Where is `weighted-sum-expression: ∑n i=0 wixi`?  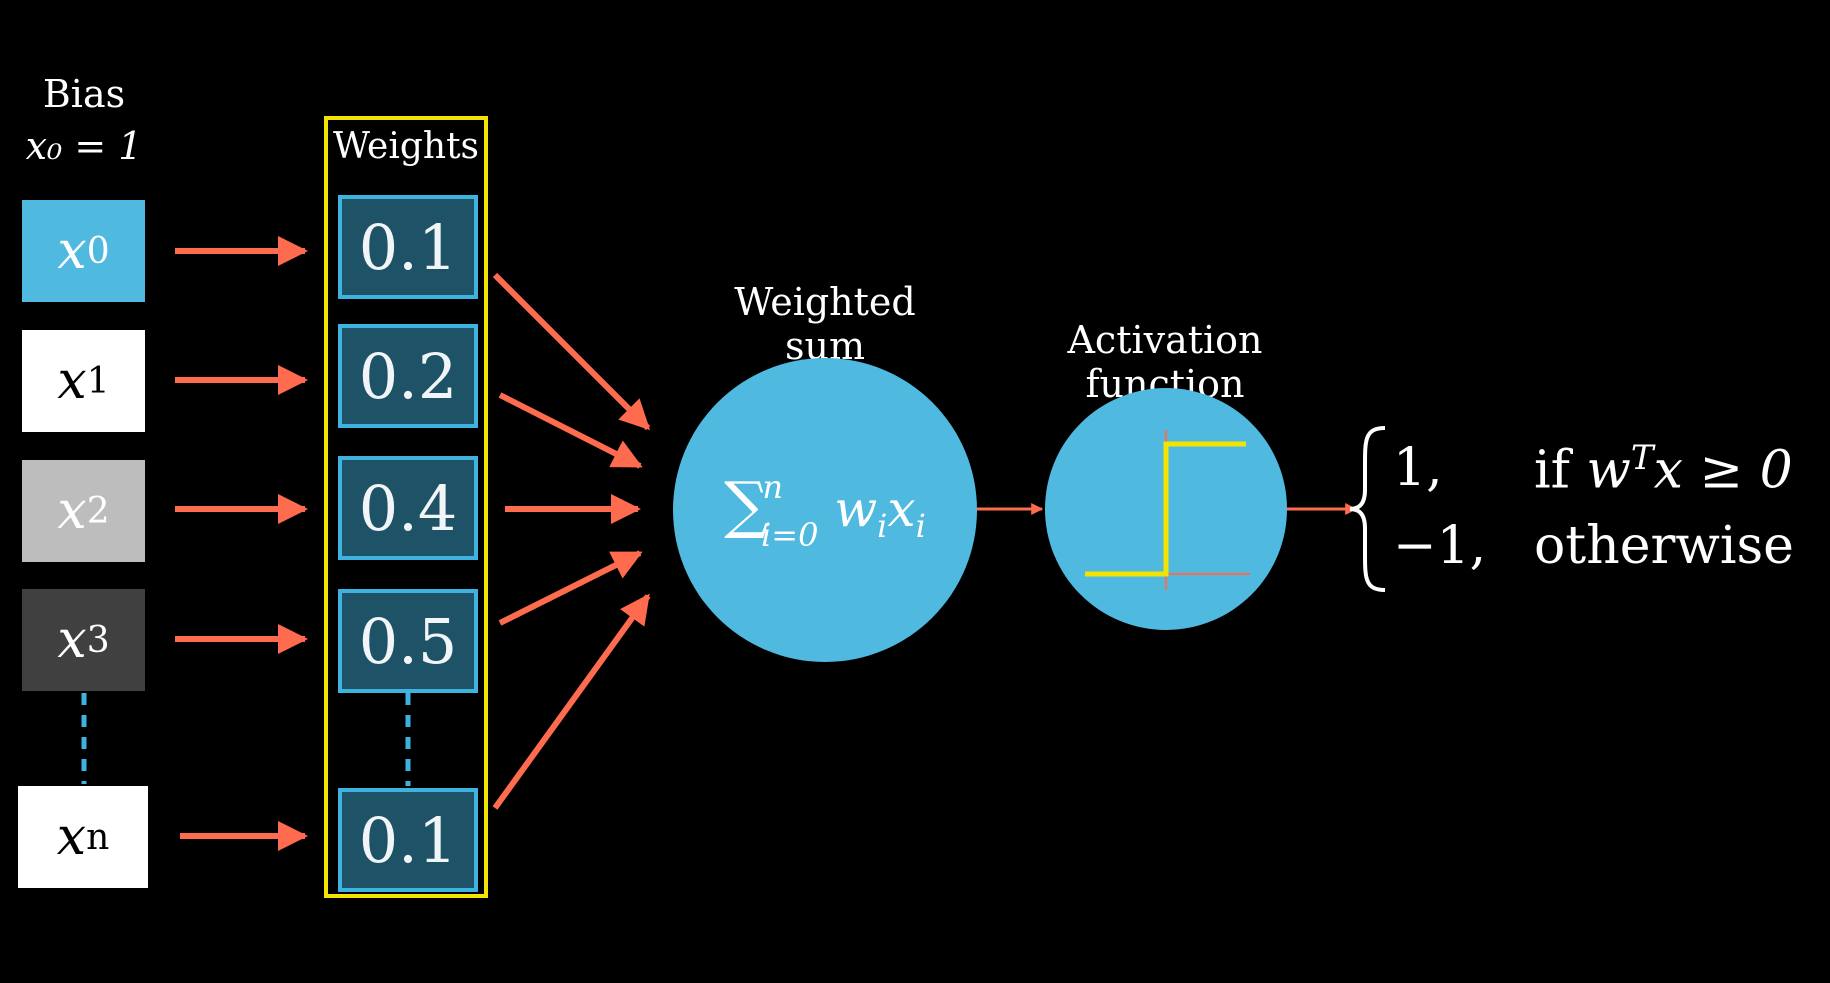
weighted-sum-expression: ∑n i=0 wixi is located at coordinates (825, 511).